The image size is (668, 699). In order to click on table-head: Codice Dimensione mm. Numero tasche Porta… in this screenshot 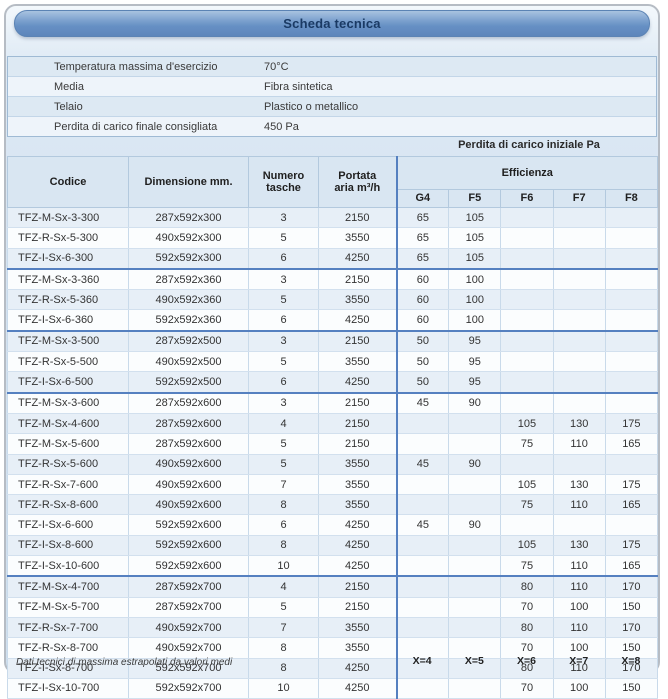, I will do `click(332, 182)`.